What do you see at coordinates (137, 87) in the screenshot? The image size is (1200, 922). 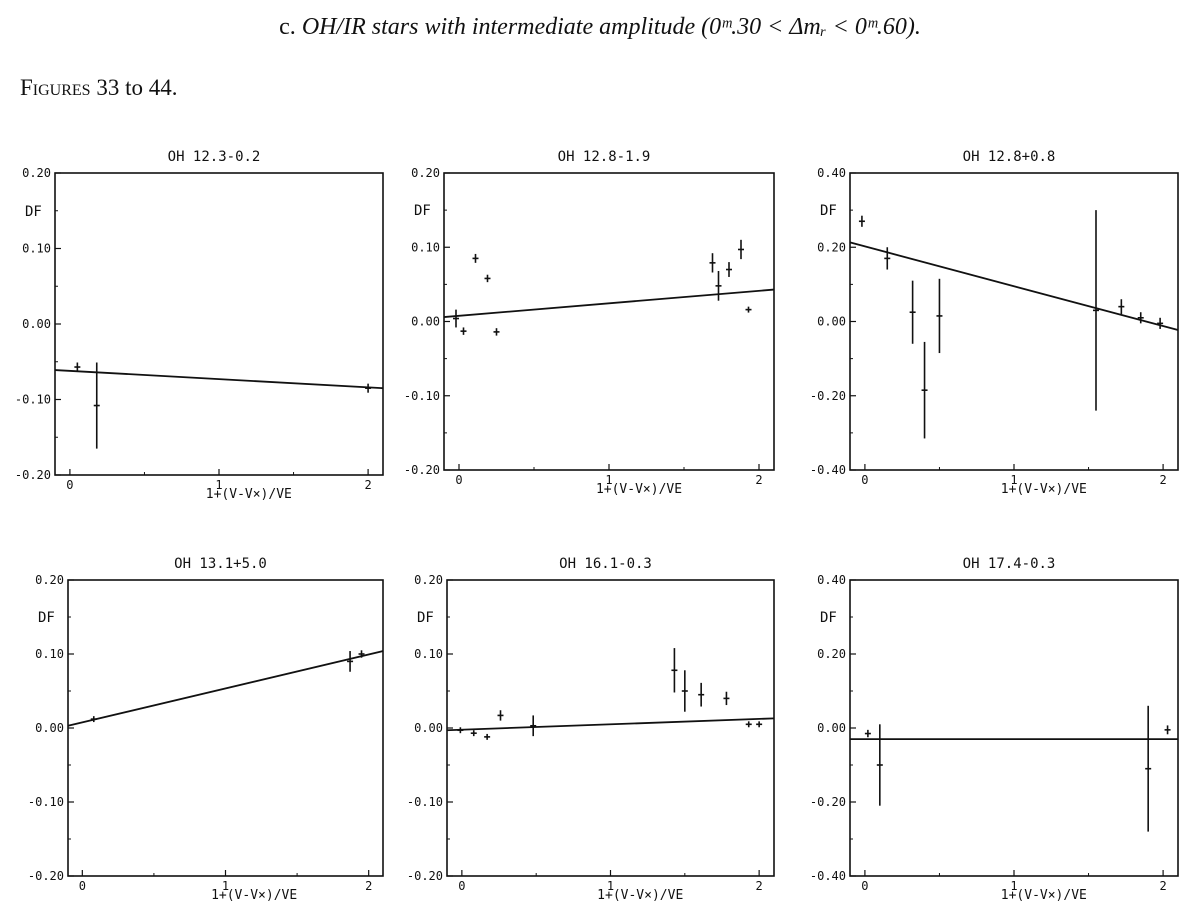 I see `figures-range: 33 to 44.` at bounding box center [137, 87].